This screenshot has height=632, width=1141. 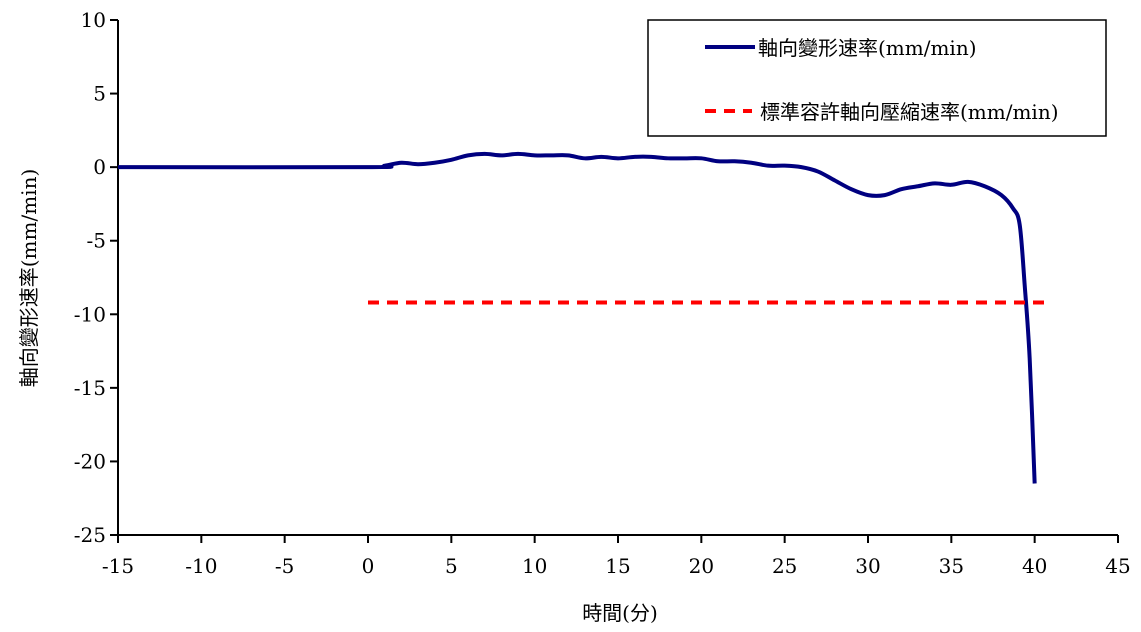 I want to click on y-tick-labels: 10 5 0 -5 -10 -15 -20 -25, so click(x=90, y=277).